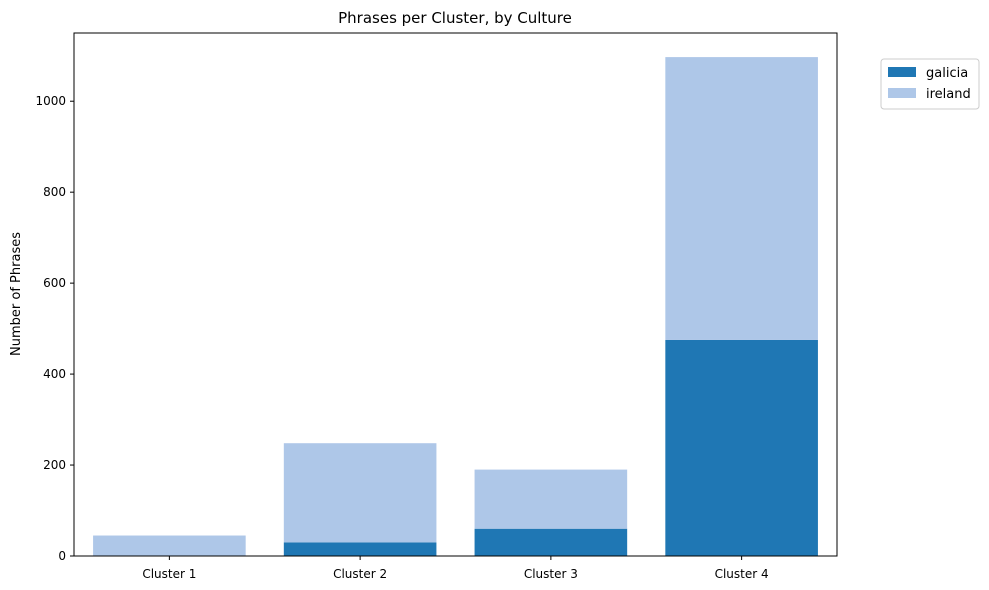  Describe the element at coordinates (902, 72) in the screenshot. I see `legend-swatch-galicia` at that location.